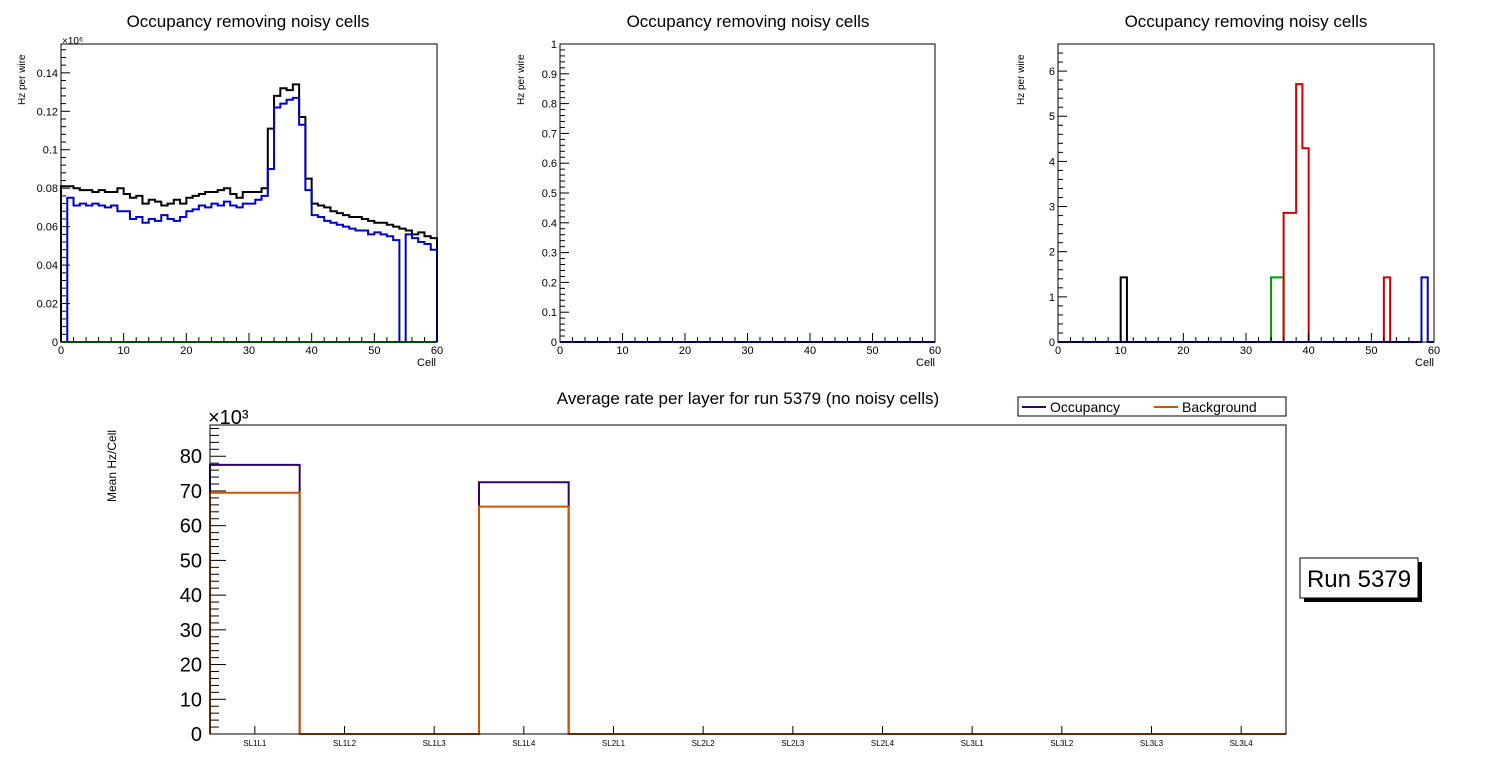 This screenshot has width=1496, height=772. What do you see at coordinates (685, 351) in the screenshot?
I see `p2-xtick-label: 20` at bounding box center [685, 351].